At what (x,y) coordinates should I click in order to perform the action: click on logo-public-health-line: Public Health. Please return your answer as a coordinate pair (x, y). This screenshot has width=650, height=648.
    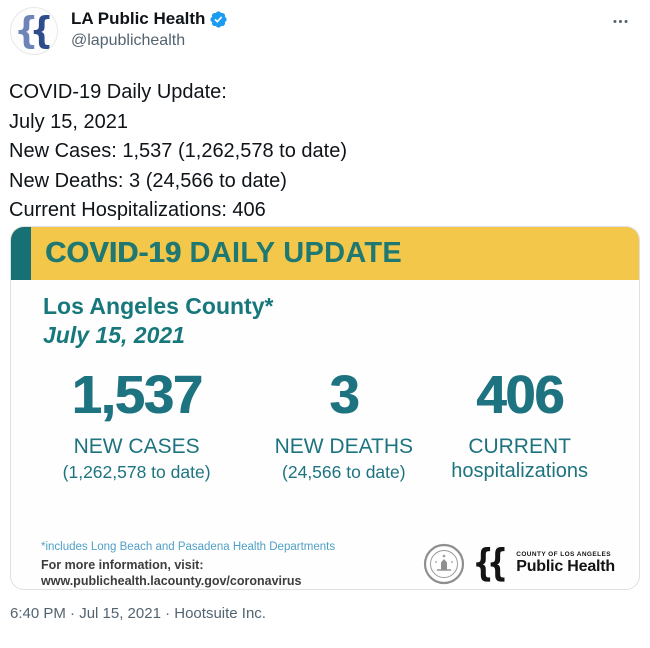
    Looking at the image, I should click on (565, 567).